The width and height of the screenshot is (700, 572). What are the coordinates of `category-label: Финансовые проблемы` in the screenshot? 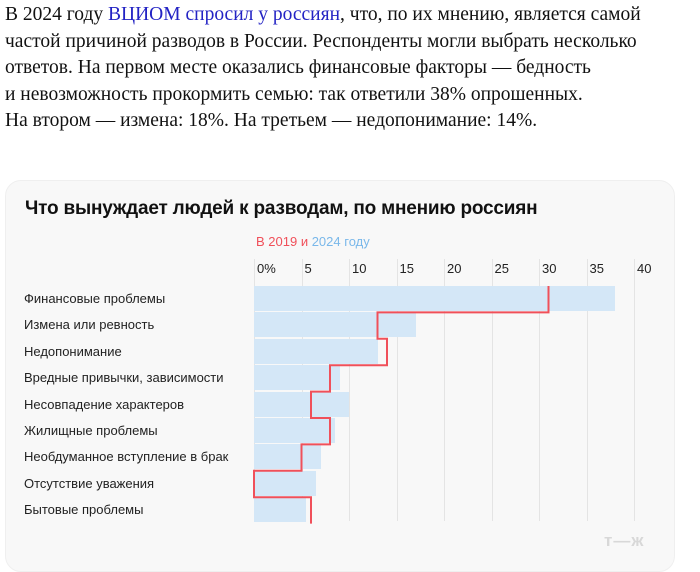 It's located at (95, 298).